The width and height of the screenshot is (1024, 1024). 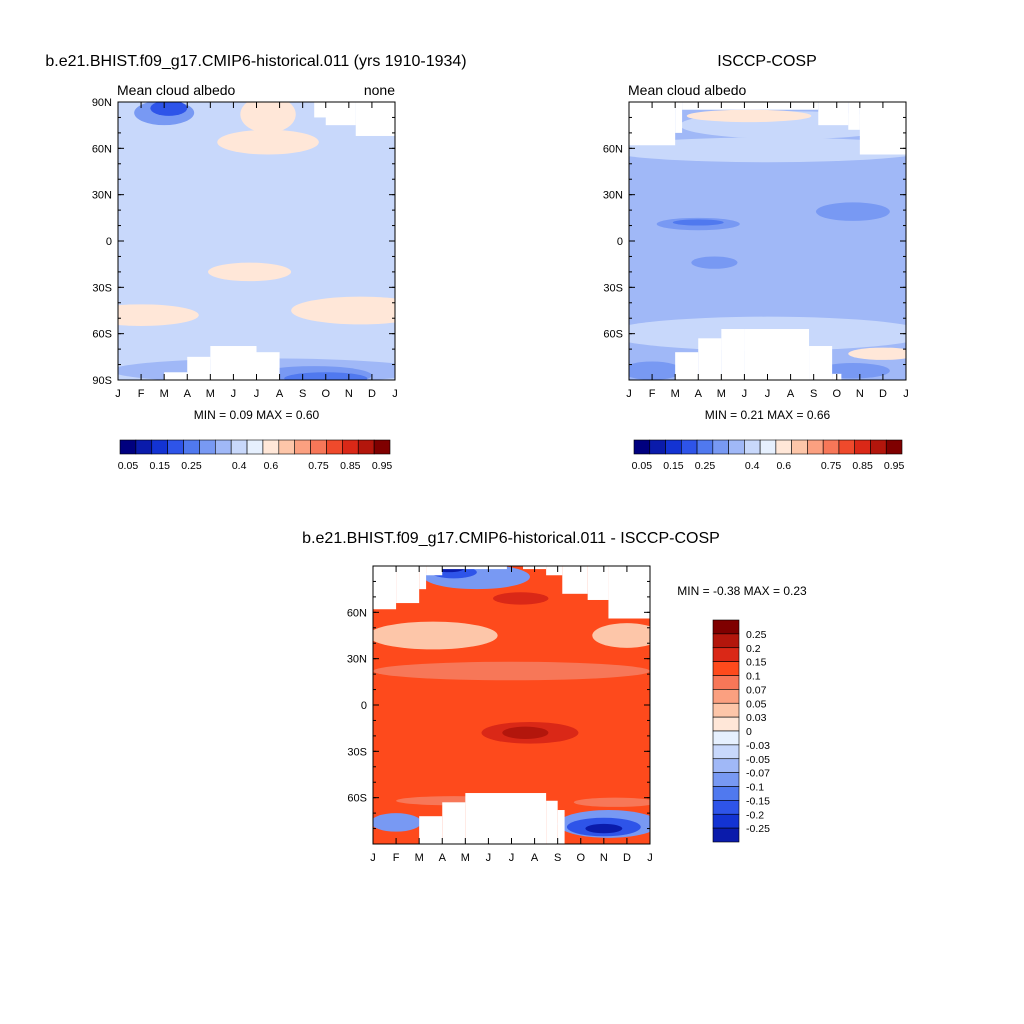 I want to click on colorbar-label-10: -0.07, so click(x=758, y=774).